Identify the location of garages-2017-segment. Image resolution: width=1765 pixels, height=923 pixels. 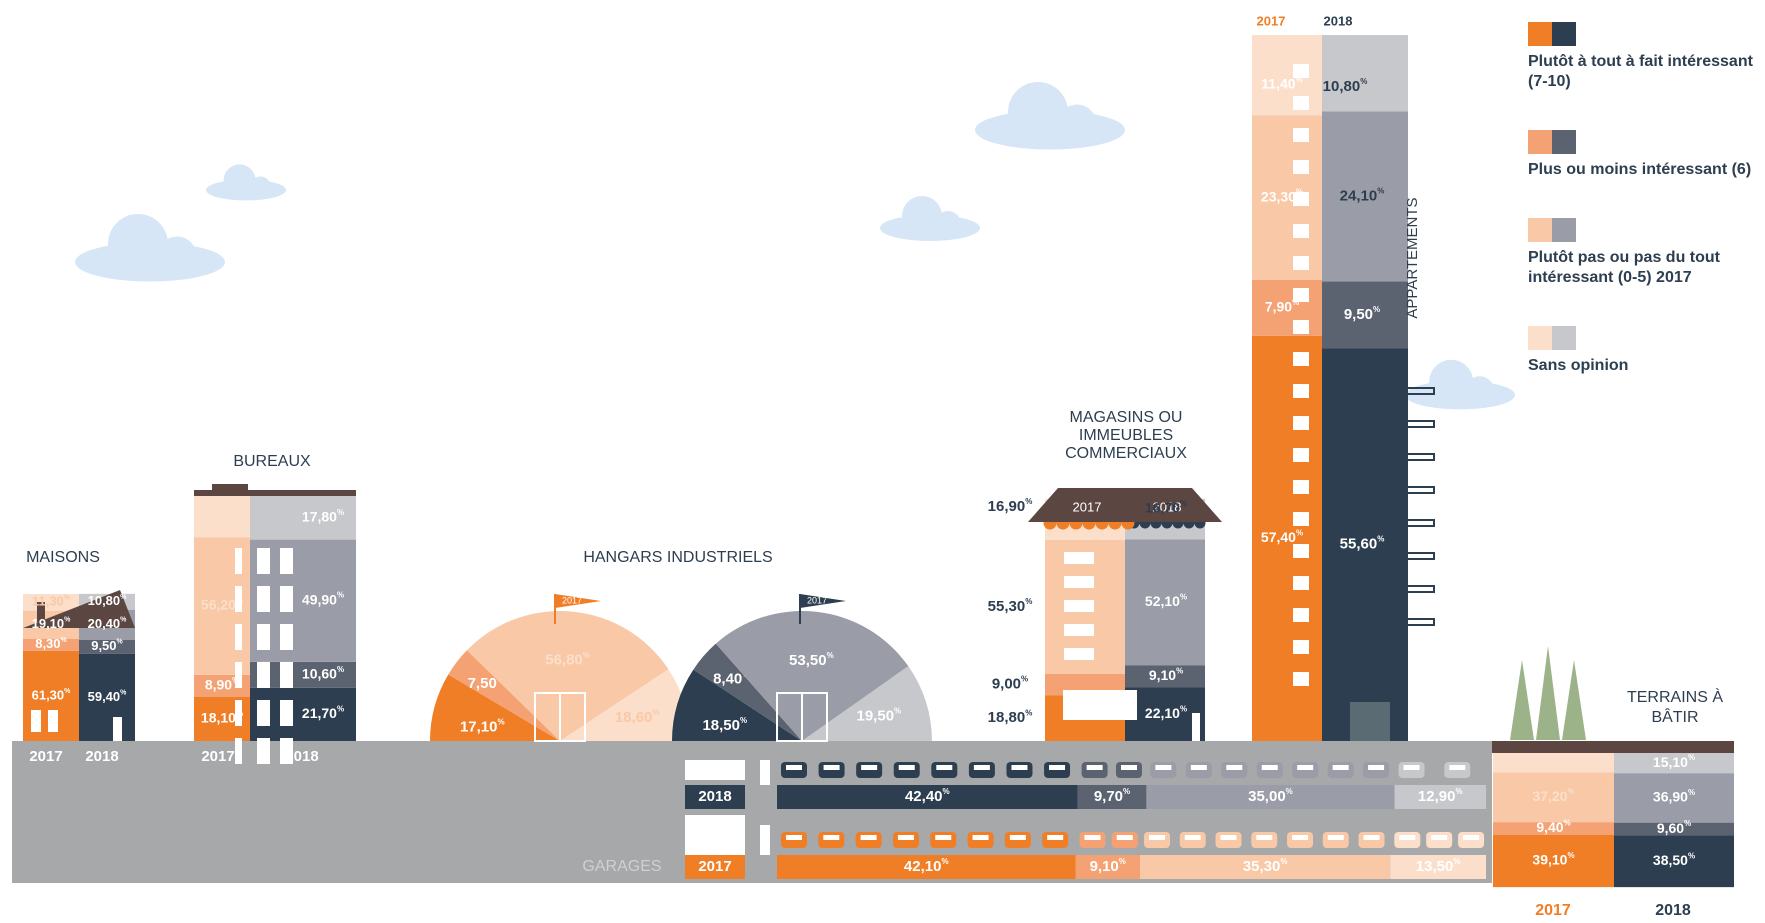
(926, 867).